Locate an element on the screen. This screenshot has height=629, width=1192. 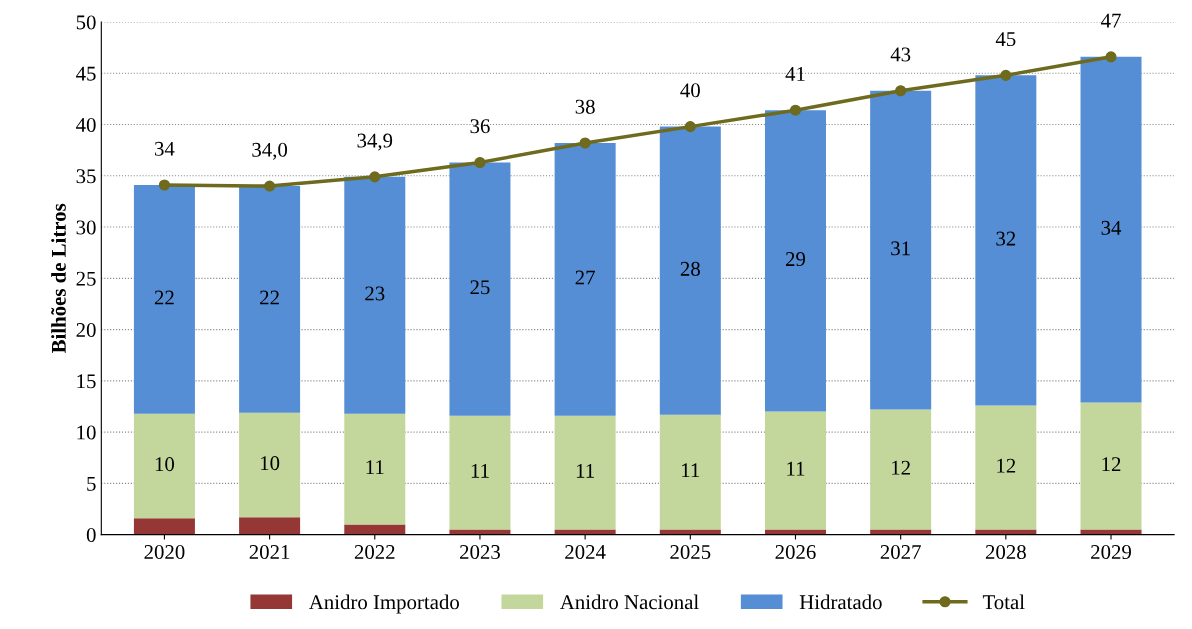
y-tick-label: 10 is located at coordinates (86, 432).